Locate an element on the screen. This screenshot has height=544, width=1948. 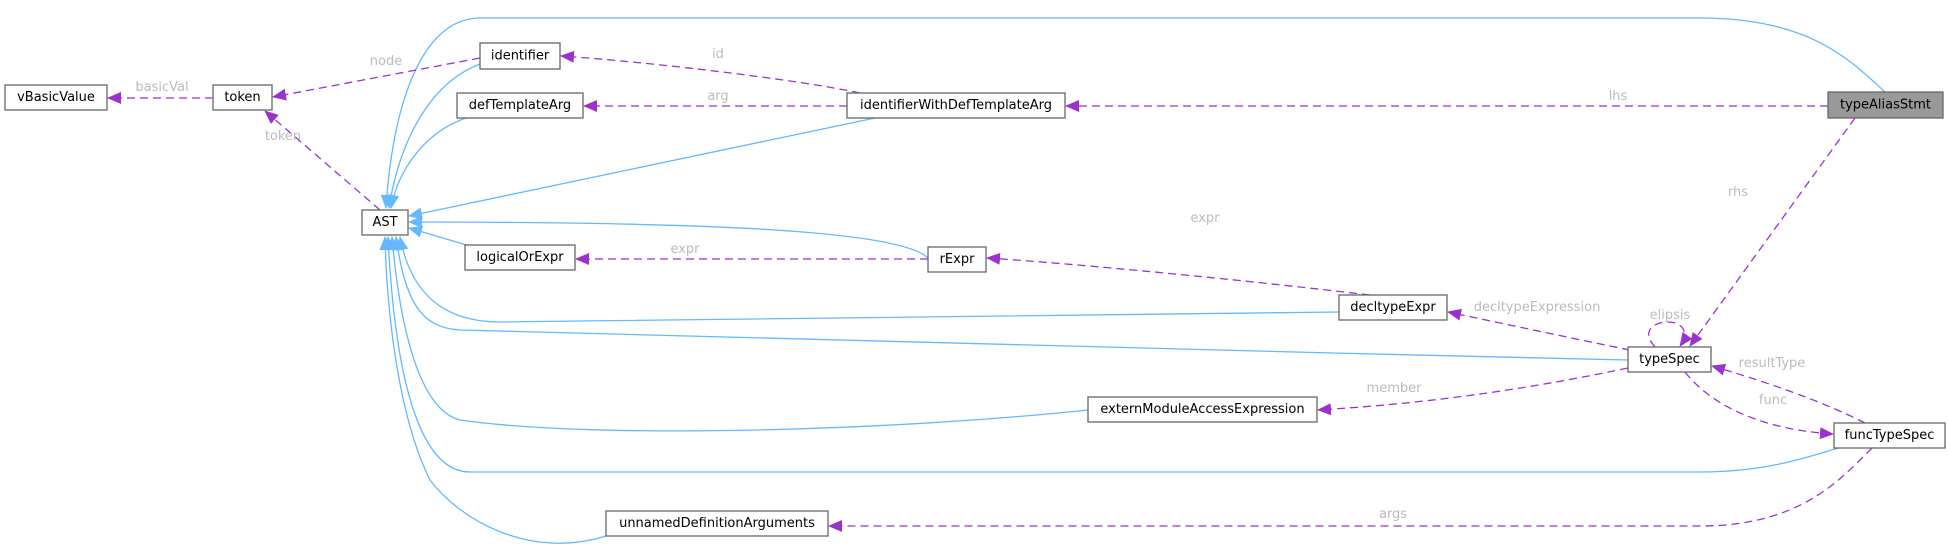
class-node-vbasicvalue: vBasicValue is located at coordinates (56, 97).